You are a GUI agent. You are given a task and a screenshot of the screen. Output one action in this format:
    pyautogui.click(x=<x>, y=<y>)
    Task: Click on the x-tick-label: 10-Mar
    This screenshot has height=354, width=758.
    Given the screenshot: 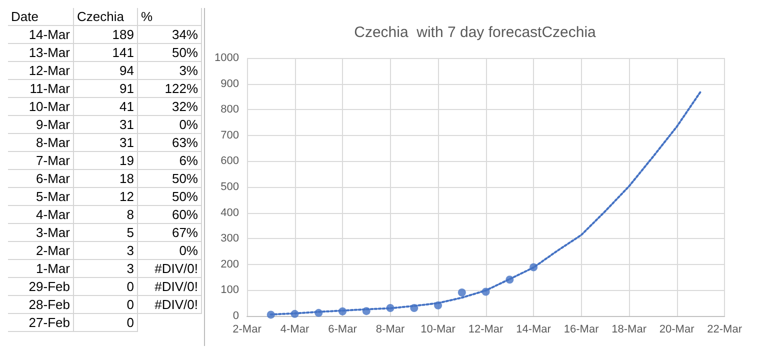 What is the action you would take?
    pyautogui.click(x=438, y=330)
    